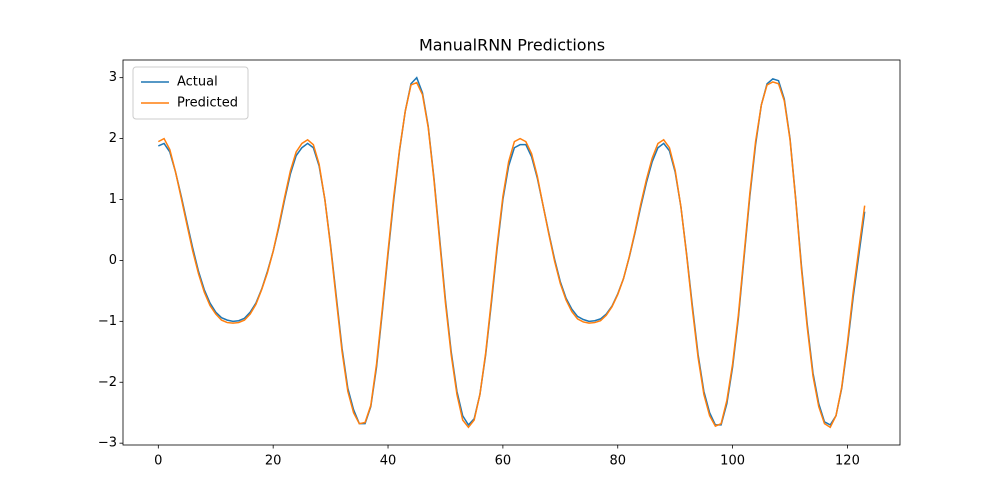  What do you see at coordinates (113, 199) in the screenshot?
I see `y-tick-label: 1` at bounding box center [113, 199].